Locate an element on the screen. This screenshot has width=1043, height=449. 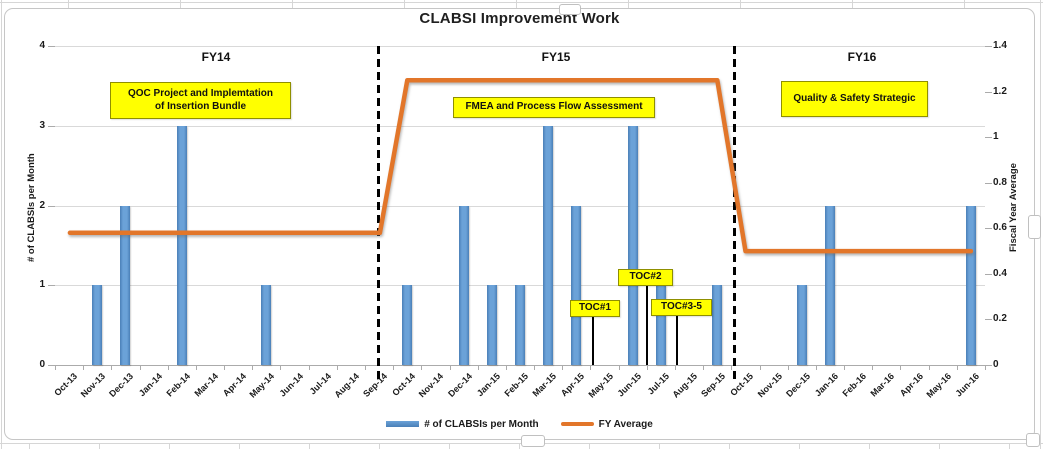
bar-swatch-icon is located at coordinates (403, 424).